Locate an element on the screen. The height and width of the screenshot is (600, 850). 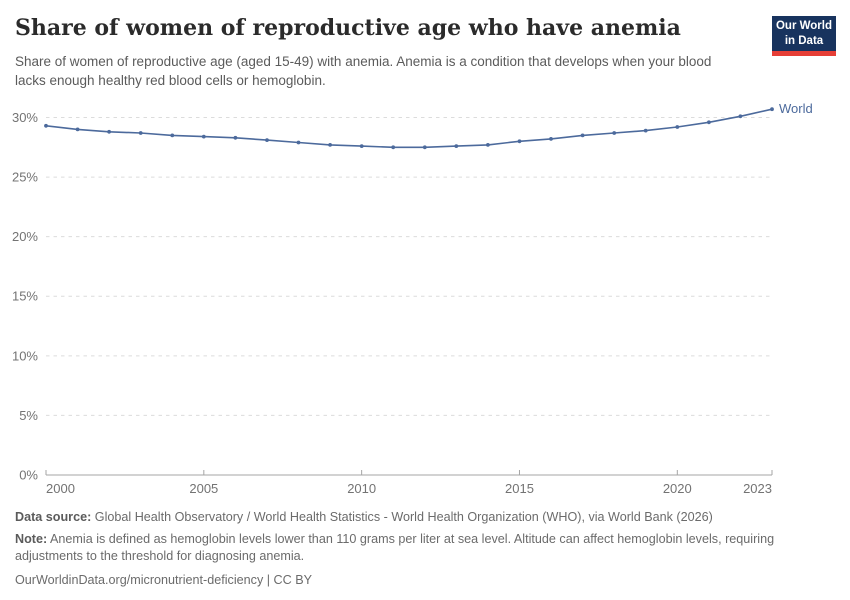
data-point-2009 is located at coordinates (330, 145).